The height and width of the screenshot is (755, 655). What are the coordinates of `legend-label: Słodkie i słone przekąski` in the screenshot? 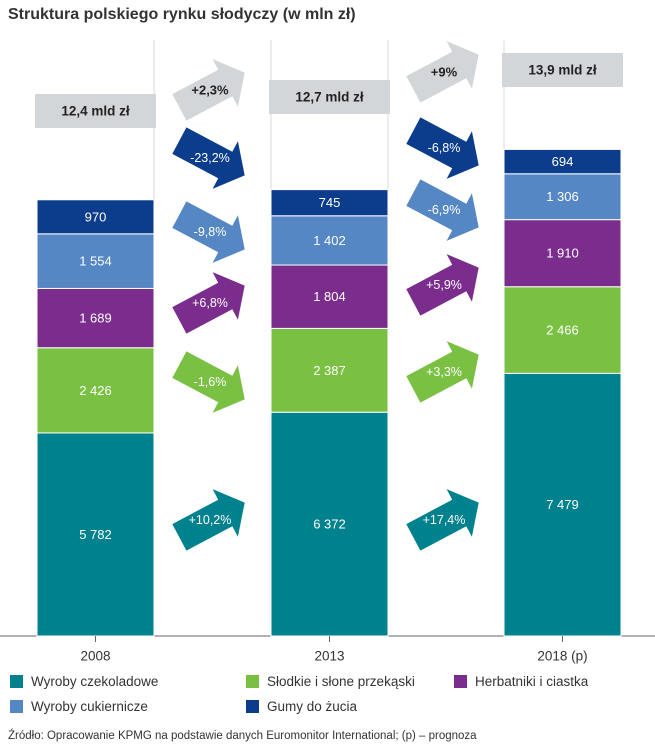 It's located at (341, 681).